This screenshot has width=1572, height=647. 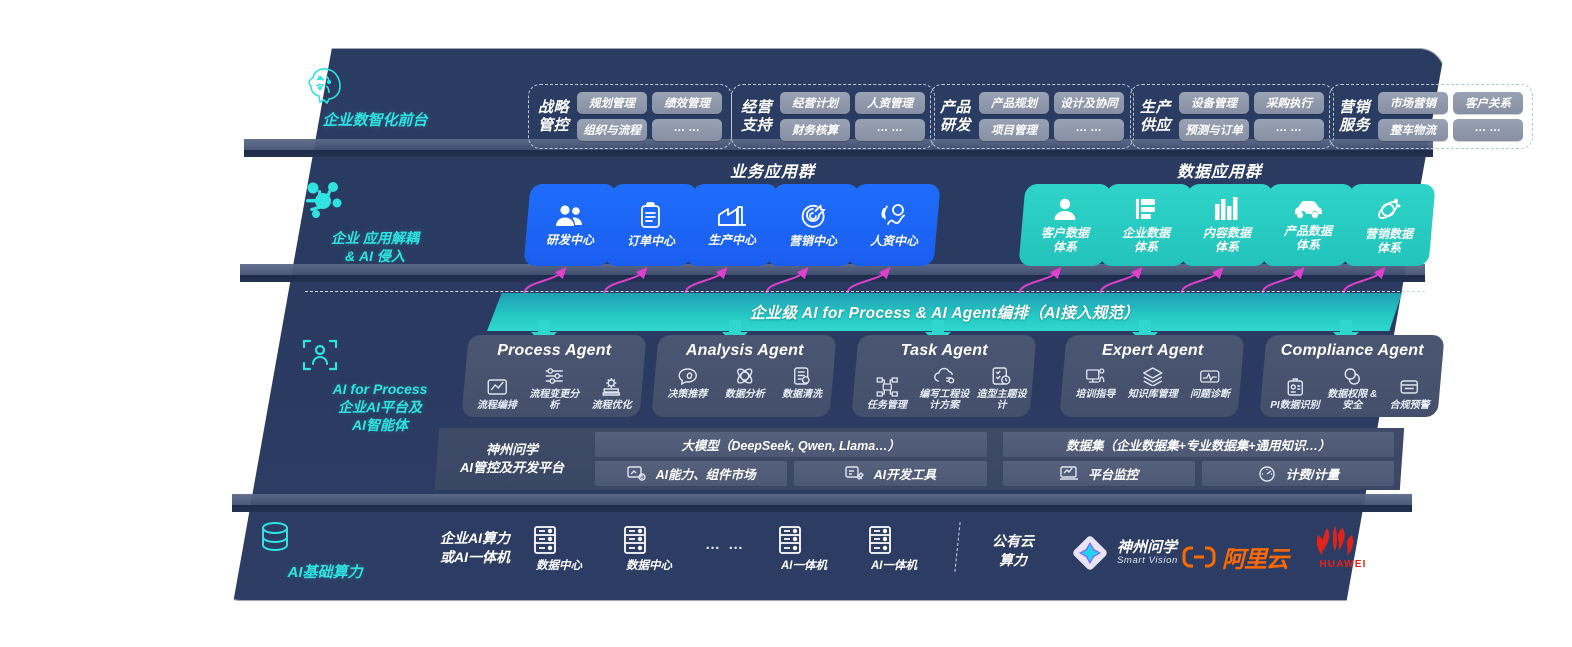 I want to click on group-chip: 项目管理, so click(x=1014, y=130).